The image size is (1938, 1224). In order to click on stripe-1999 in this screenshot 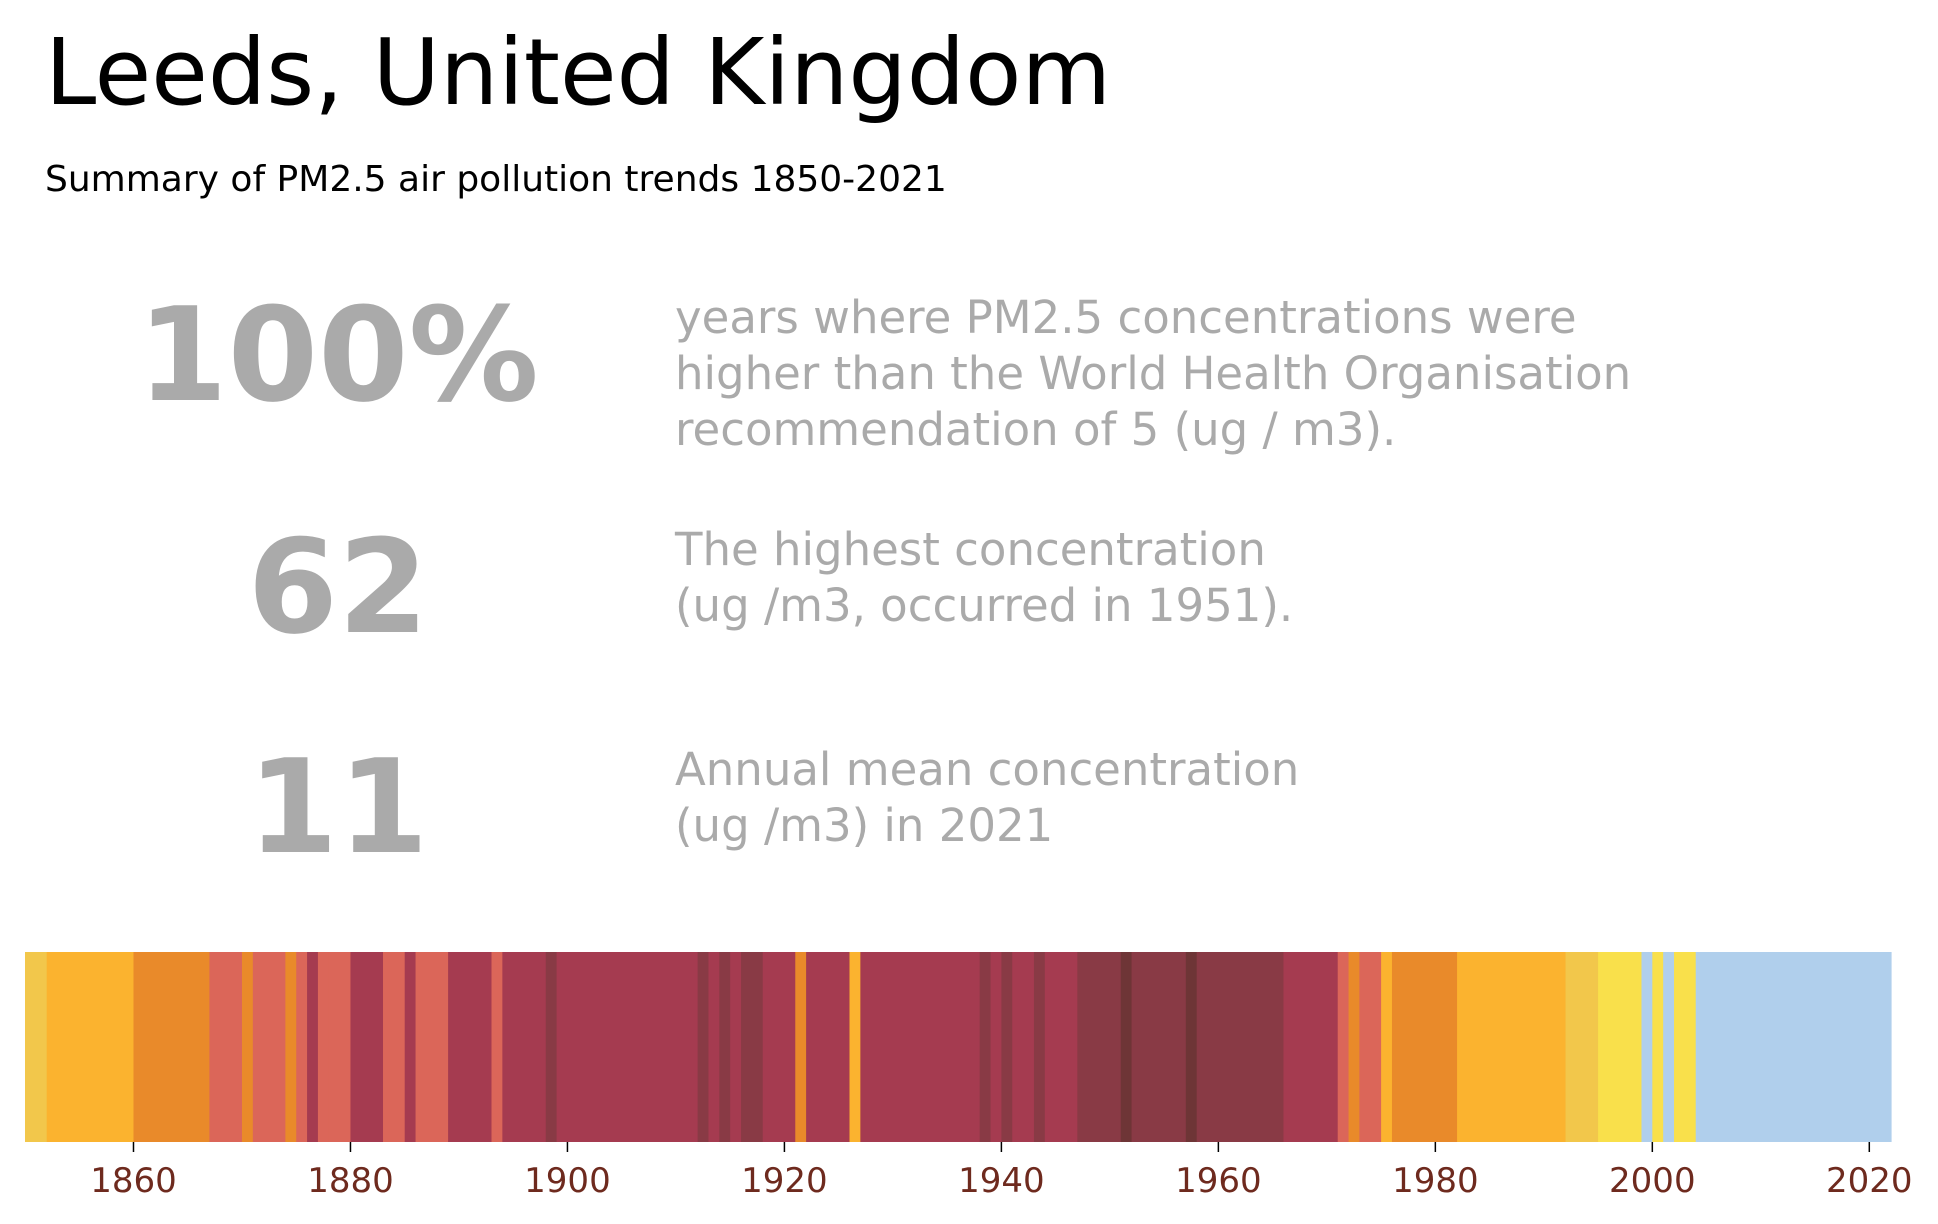, I will do `click(1647, 1047)`.